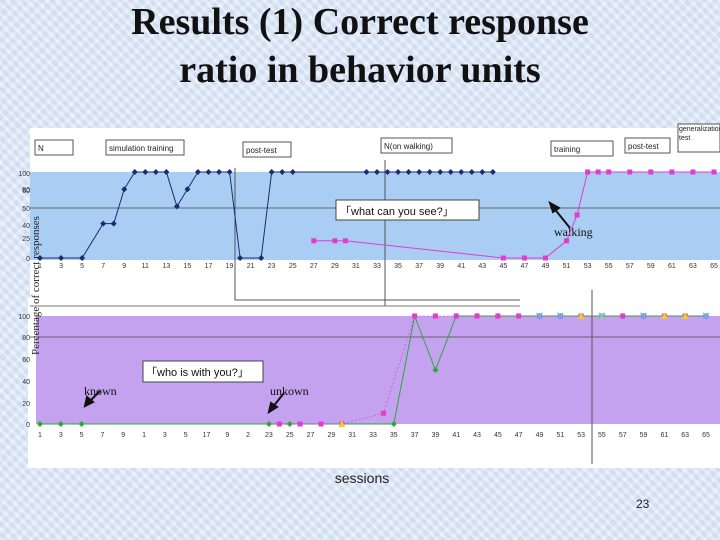 The image size is (720, 540). Describe the element at coordinates (609, 266) in the screenshot. I see `top-x-tick-label: 55` at that location.